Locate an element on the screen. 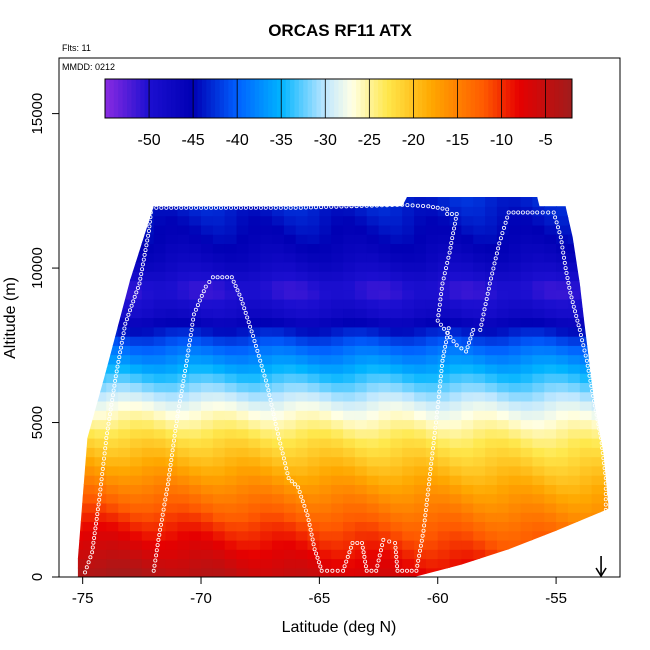 The image size is (650, 650). colorbar-tick-label: -20 is located at coordinates (413, 140).